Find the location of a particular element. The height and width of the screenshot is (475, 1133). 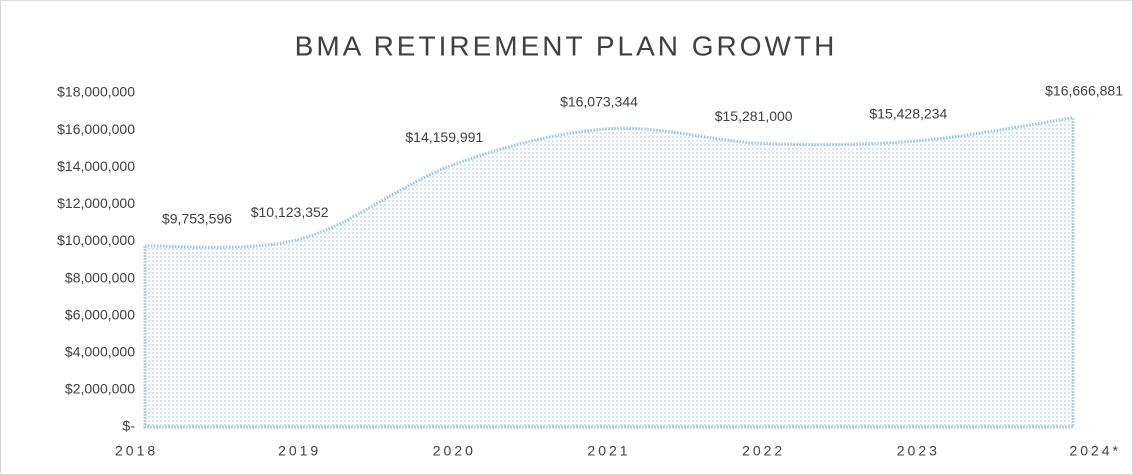

x-tick-label: 2024* is located at coordinates (1095, 451).